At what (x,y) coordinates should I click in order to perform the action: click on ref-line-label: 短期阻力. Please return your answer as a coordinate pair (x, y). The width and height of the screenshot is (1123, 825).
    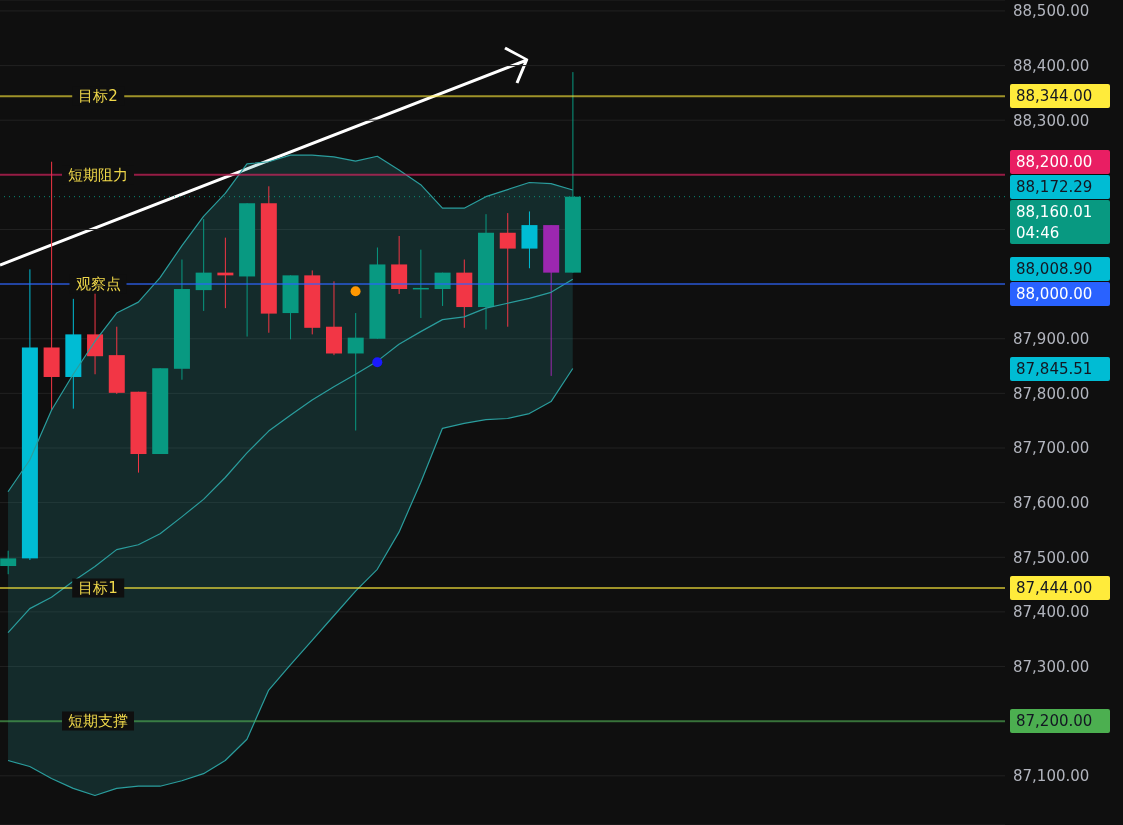
    Looking at the image, I should click on (98, 175).